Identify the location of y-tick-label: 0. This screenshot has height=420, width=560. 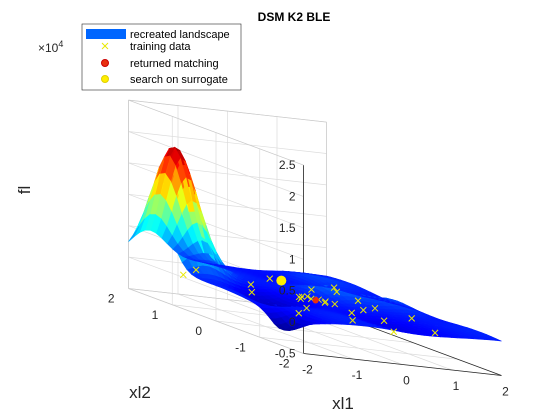
(198, 331).